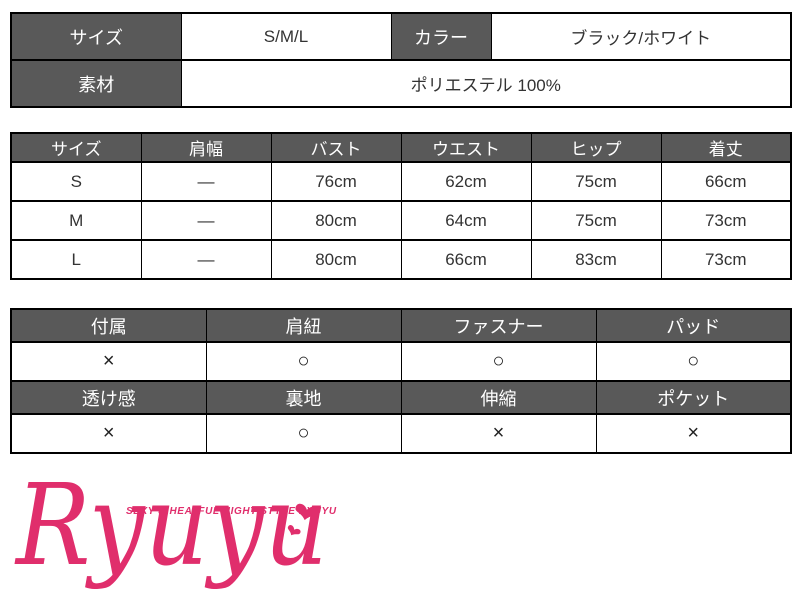 The height and width of the screenshot is (600, 800). What do you see at coordinates (486, 83) in the screenshot?
I see `material-value: ポリエステル 100%` at bounding box center [486, 83].